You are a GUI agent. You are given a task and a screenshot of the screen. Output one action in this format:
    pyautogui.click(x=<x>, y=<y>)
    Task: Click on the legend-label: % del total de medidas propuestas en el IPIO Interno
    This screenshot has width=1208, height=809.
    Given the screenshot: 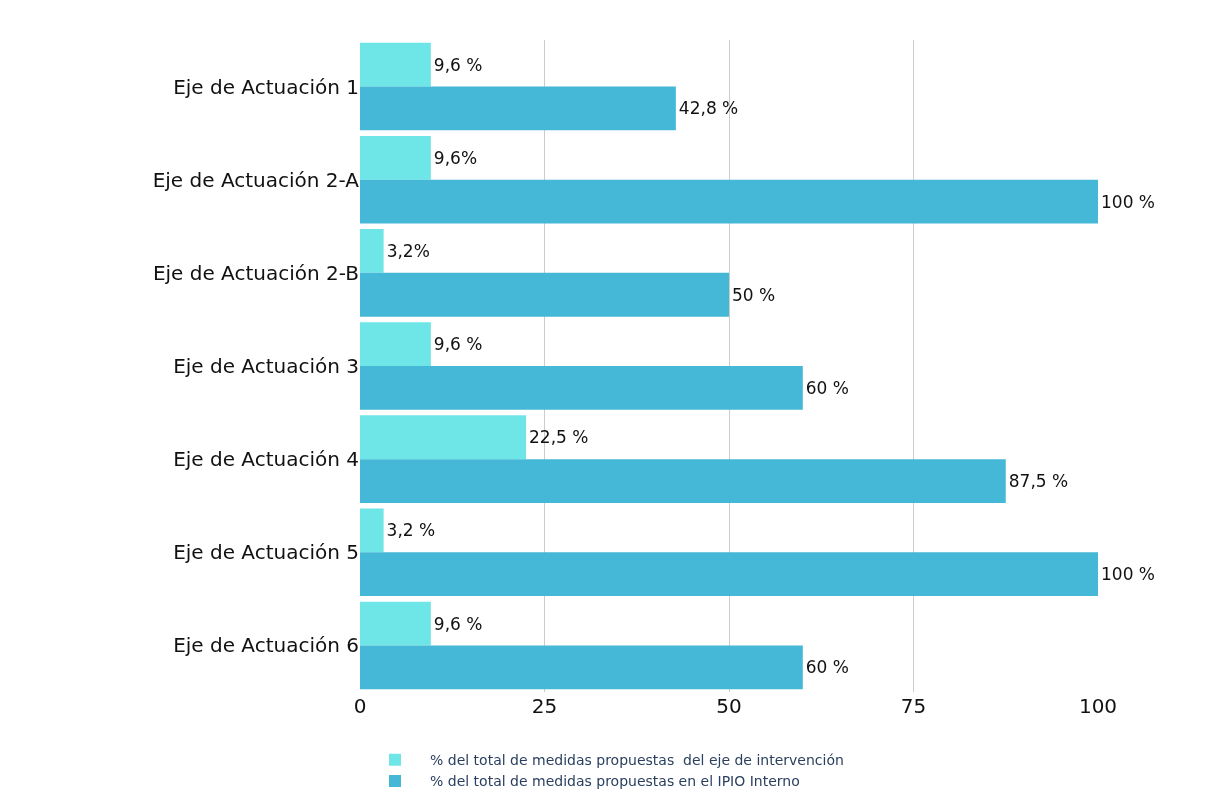 What is the action you would take?
    pyautogui.click(x=615, y=781)
    